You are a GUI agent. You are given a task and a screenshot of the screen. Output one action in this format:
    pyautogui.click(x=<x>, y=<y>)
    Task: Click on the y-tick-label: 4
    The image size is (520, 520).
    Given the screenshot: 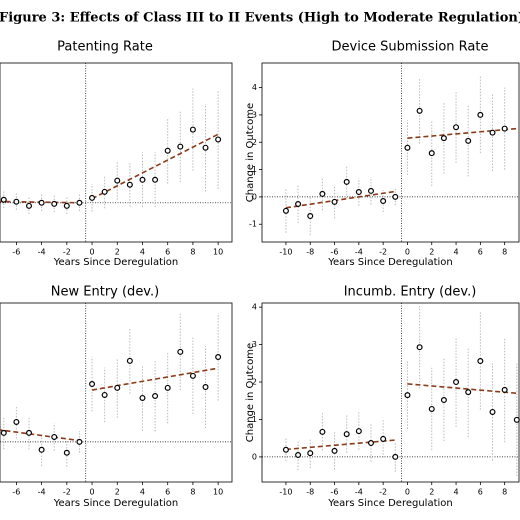 What is the action you would take?
    pyautogui.click(x=254, y=307)
    